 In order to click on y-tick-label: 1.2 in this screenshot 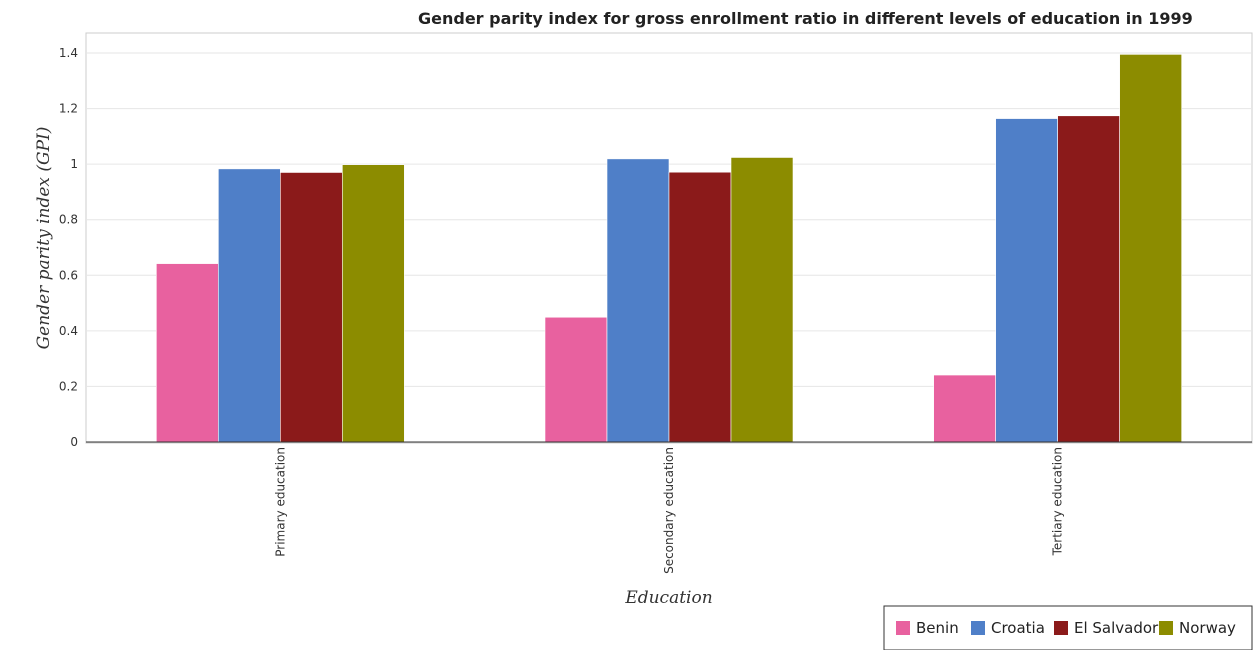, I will do `click(68, 109)`.